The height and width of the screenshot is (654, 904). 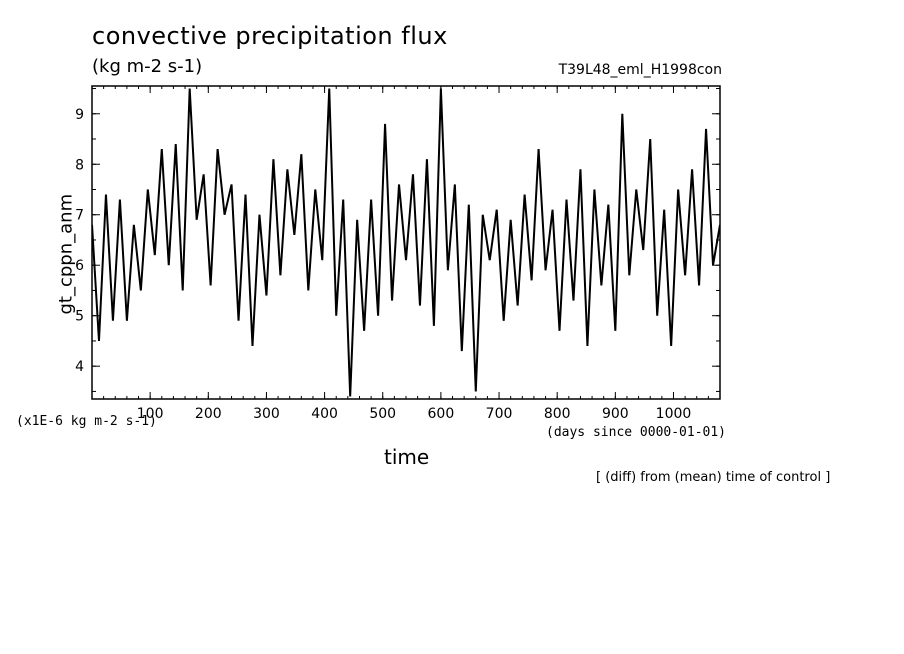 I want to click on x-tick-label: 800, so click(x=557, y=414).